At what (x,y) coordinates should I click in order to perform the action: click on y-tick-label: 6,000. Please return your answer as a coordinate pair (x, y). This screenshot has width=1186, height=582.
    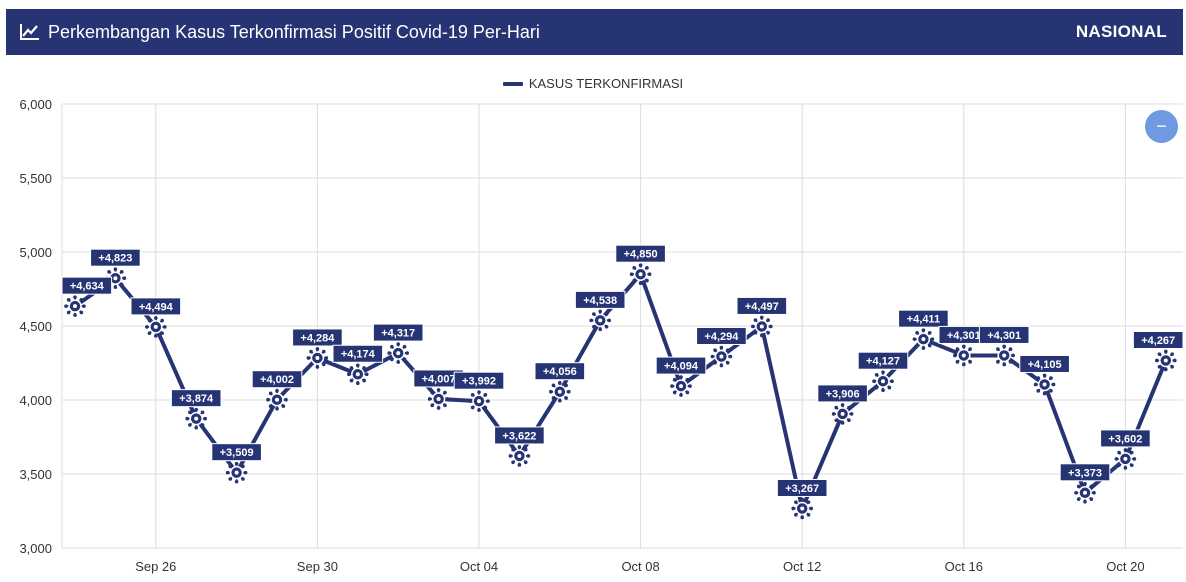
    Looking at the image, I should click on (35, 104).